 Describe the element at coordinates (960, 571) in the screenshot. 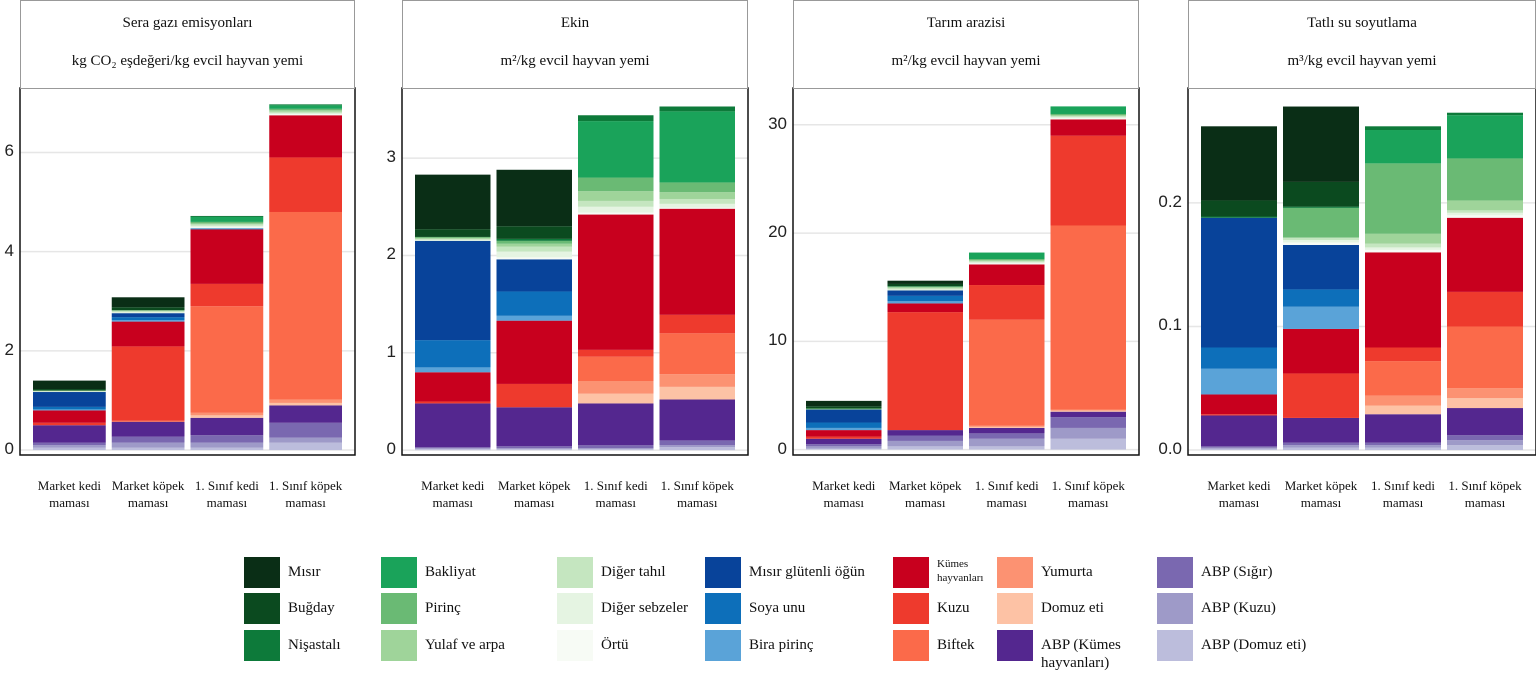

I see `legend-label: Kümes hayvanları` at that location.